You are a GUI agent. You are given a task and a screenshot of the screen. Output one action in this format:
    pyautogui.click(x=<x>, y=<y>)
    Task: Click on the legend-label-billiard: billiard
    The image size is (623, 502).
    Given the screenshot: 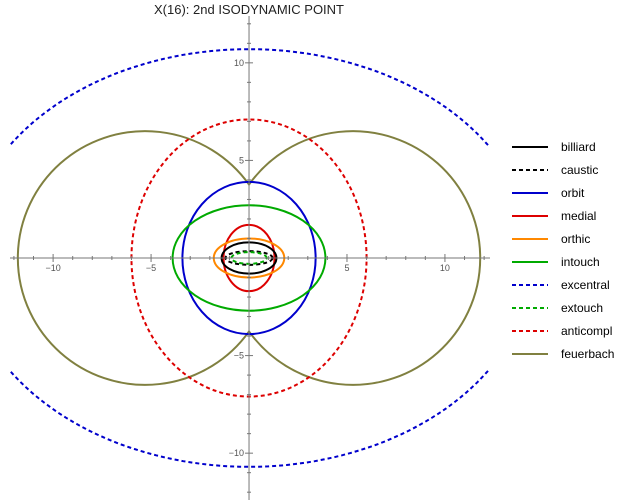 What is the action you would take?
    pyautogui.click(x=578, y=147)
    